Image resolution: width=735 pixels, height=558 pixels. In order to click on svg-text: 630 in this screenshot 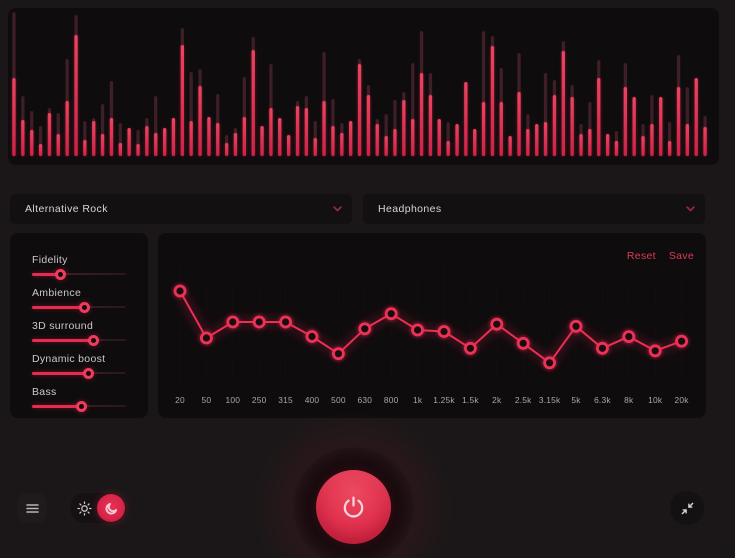, I will do `click(365, 400)`.